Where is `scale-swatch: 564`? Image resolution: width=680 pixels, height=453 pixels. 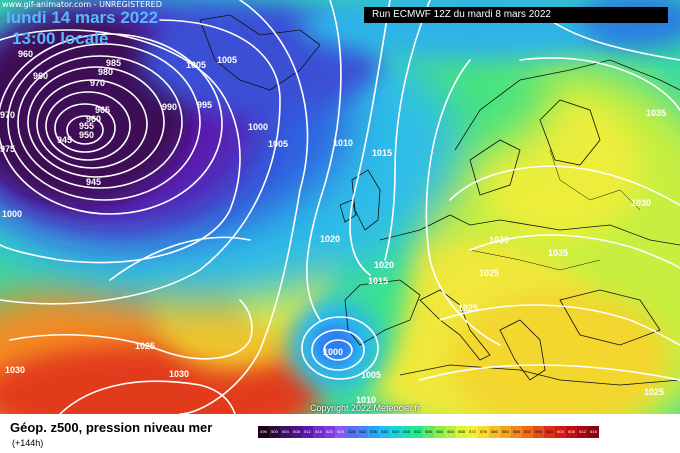 scale-swatch: 564 is located at coordinates (450, 432).